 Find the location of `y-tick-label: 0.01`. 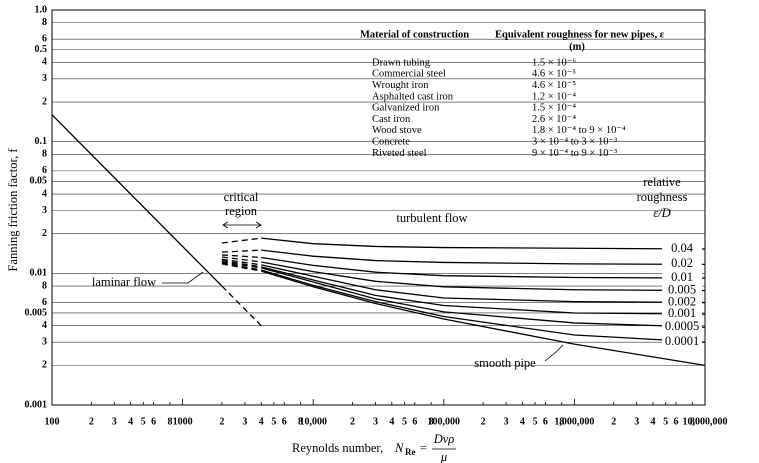

y-tick-label: 0.01 is located at coordinates (39, 273).